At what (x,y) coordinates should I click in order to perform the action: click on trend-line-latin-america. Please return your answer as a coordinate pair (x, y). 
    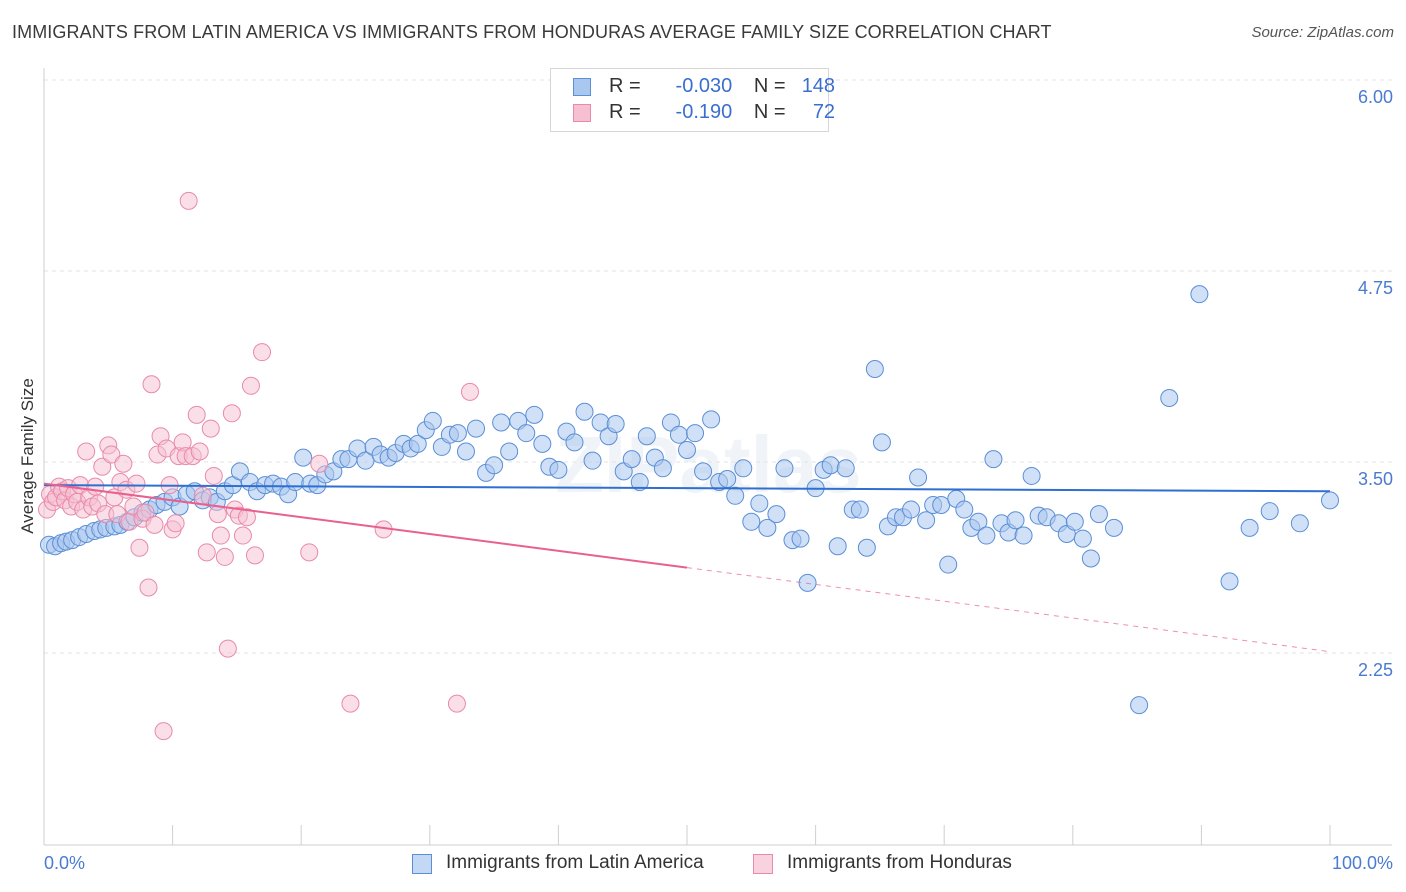
    Looking at the image, I should click on (687, 488).